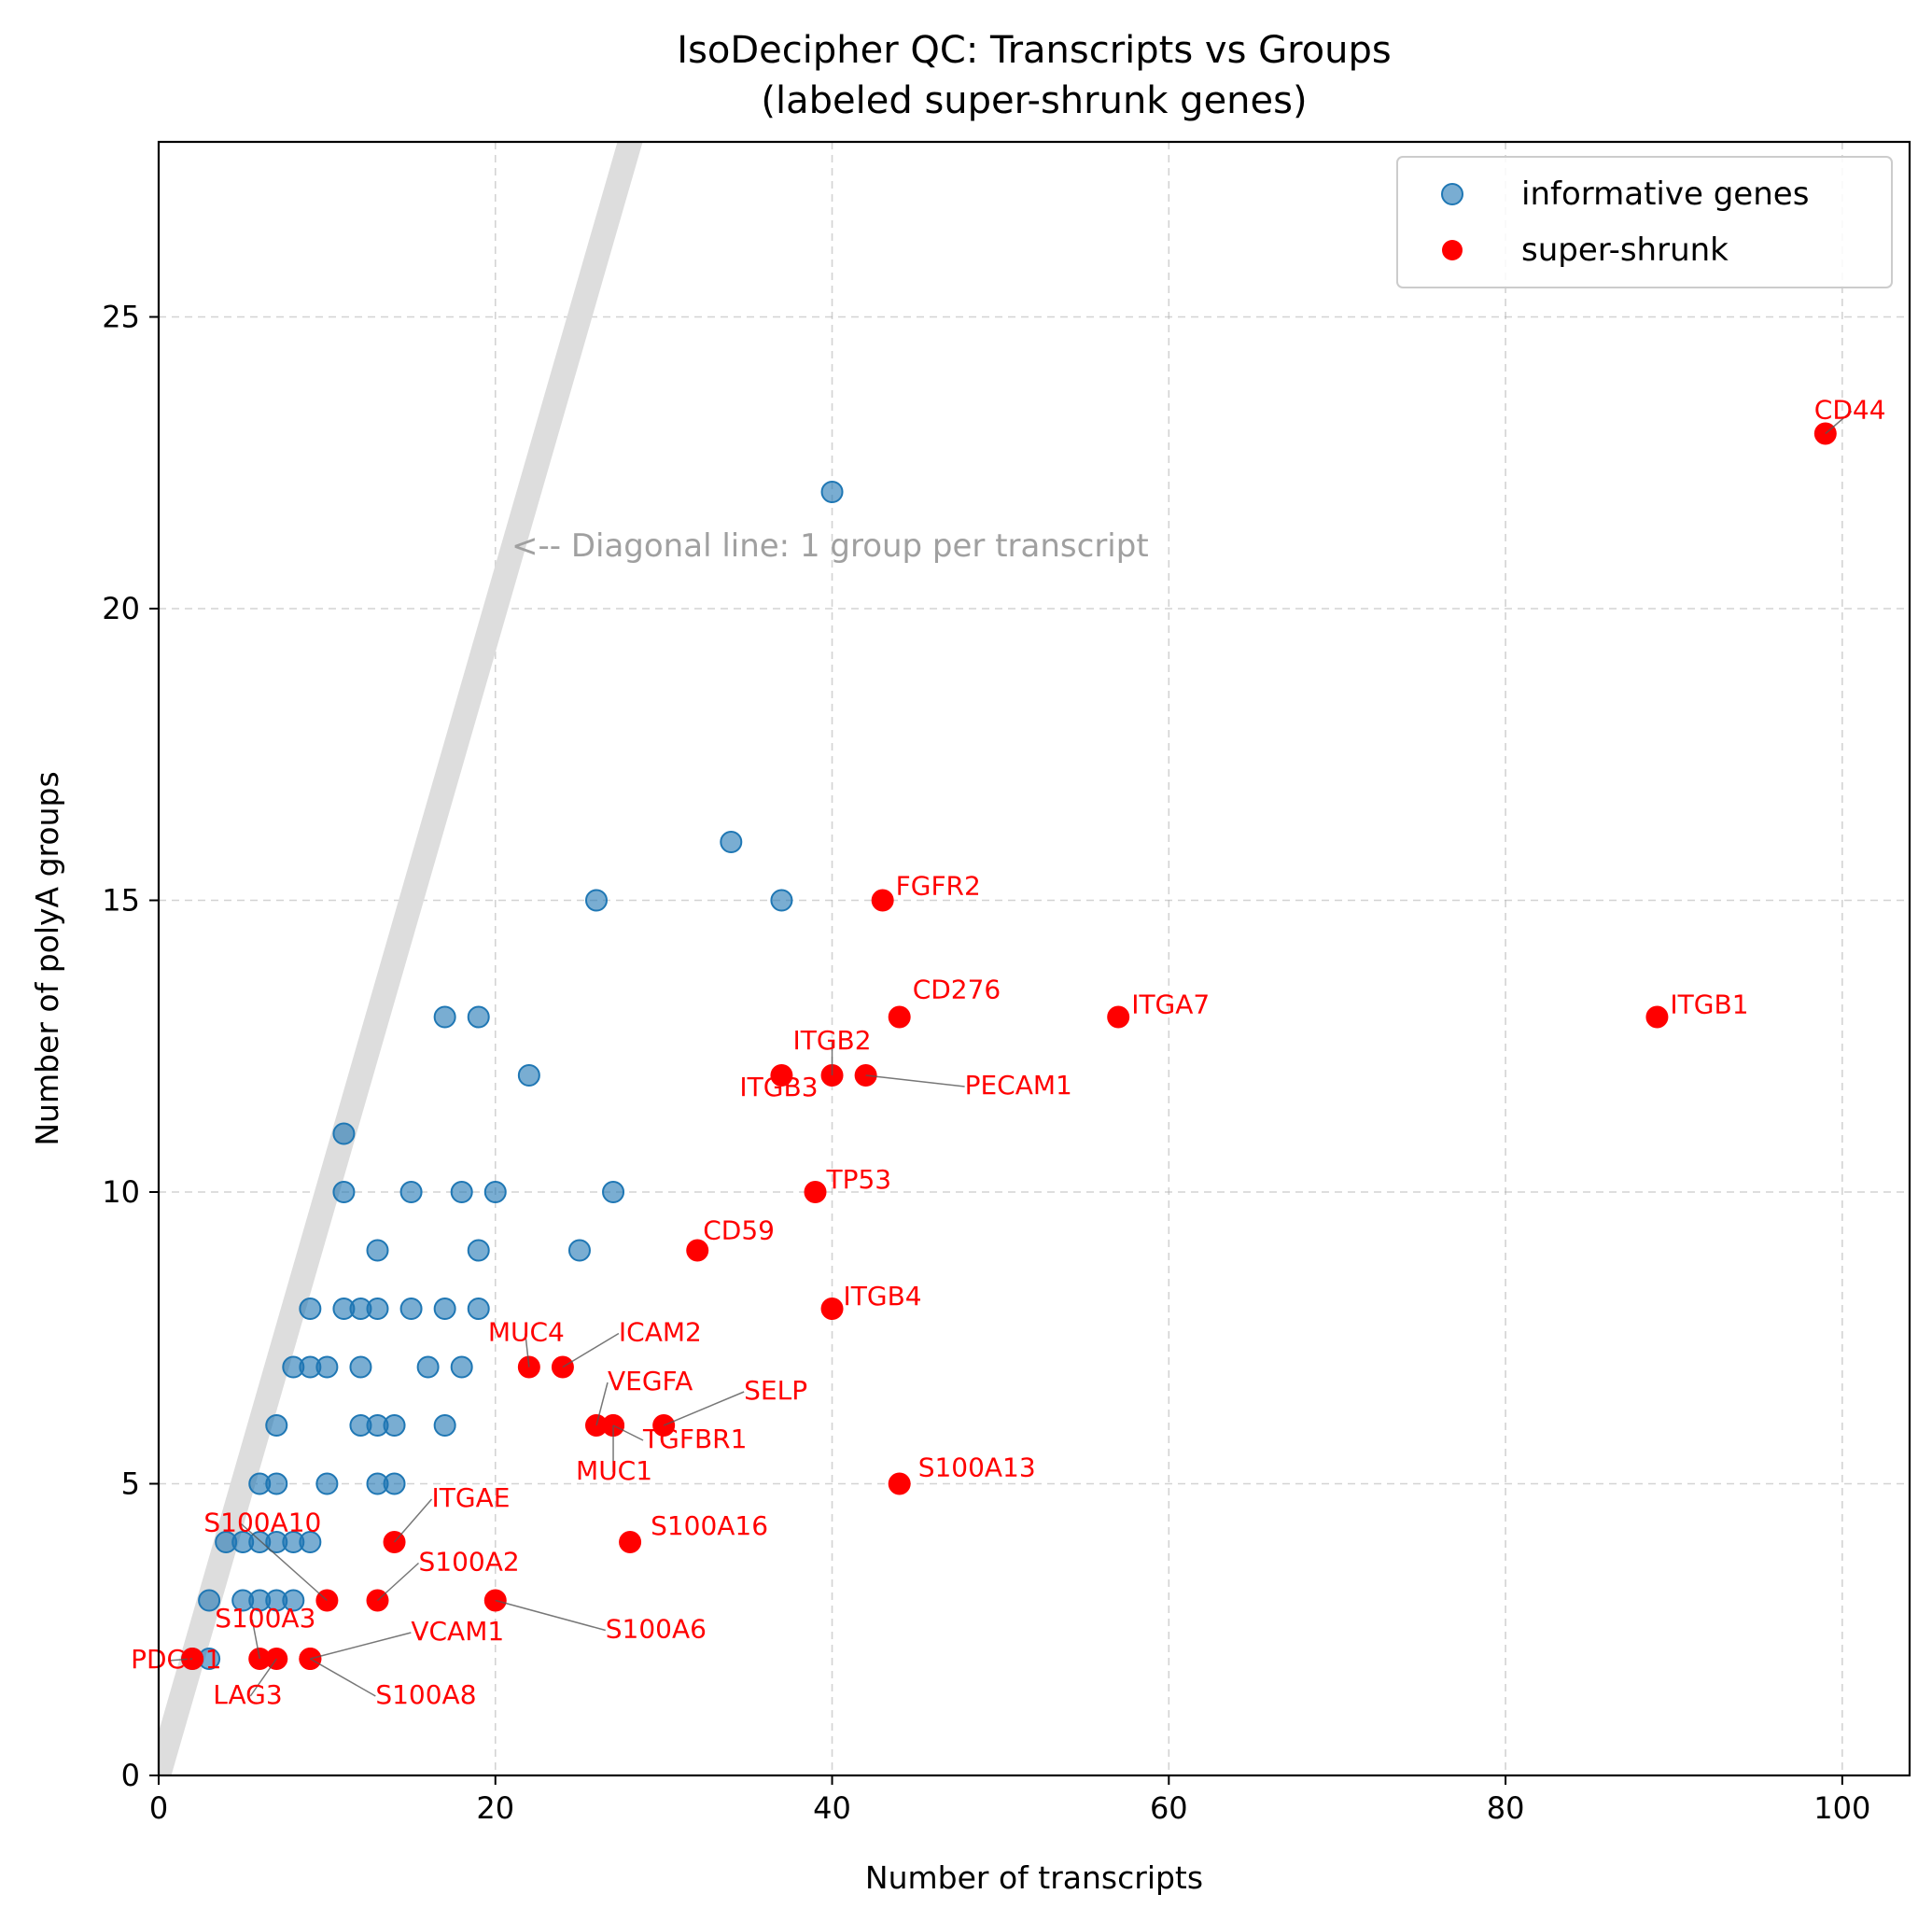 The height and width of the screenshot is (1922, 1932). What do you see at coordinates (469, 1563) in the screenshot?
I see `gene-label-s100a2: S100A2` at bounding box center [469, 1563].